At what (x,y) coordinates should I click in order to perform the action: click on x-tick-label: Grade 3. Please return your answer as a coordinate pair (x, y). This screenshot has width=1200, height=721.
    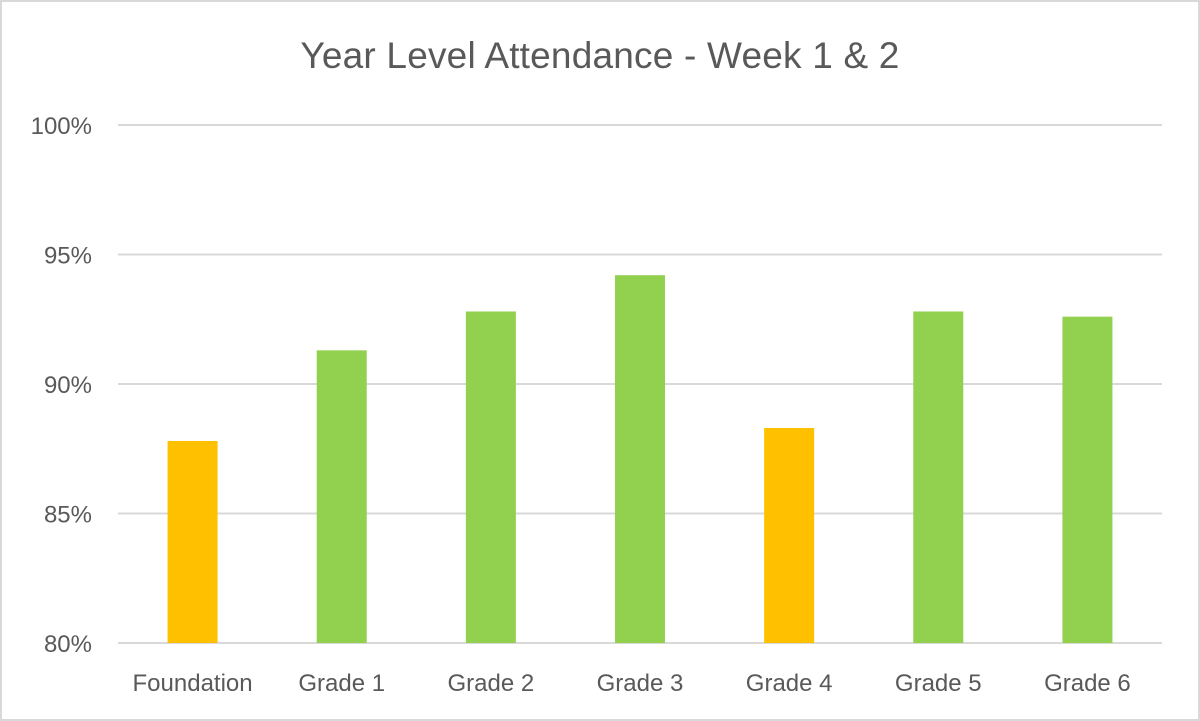
    Looking at the image, I should click on (640, 683).